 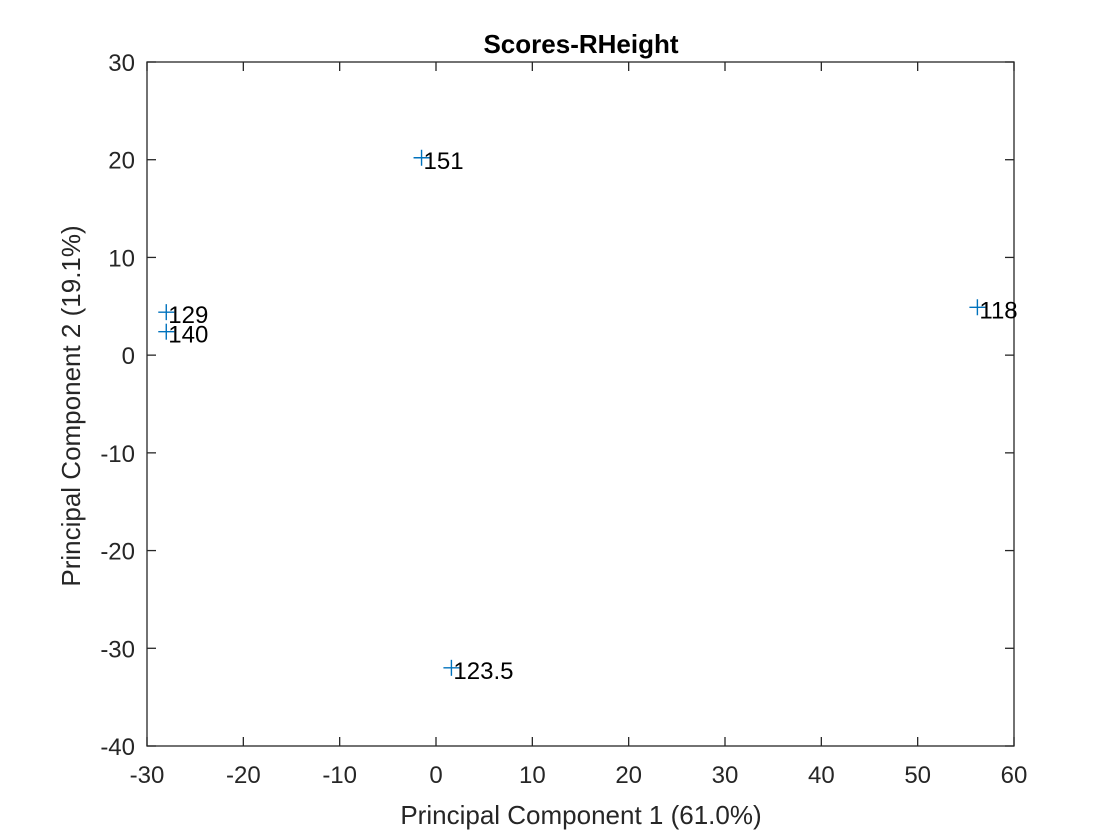 What do you see at coordinates (117, 454) in the screenshot?
I see `y-tick-label: -10` at bounding box center [117, 454].